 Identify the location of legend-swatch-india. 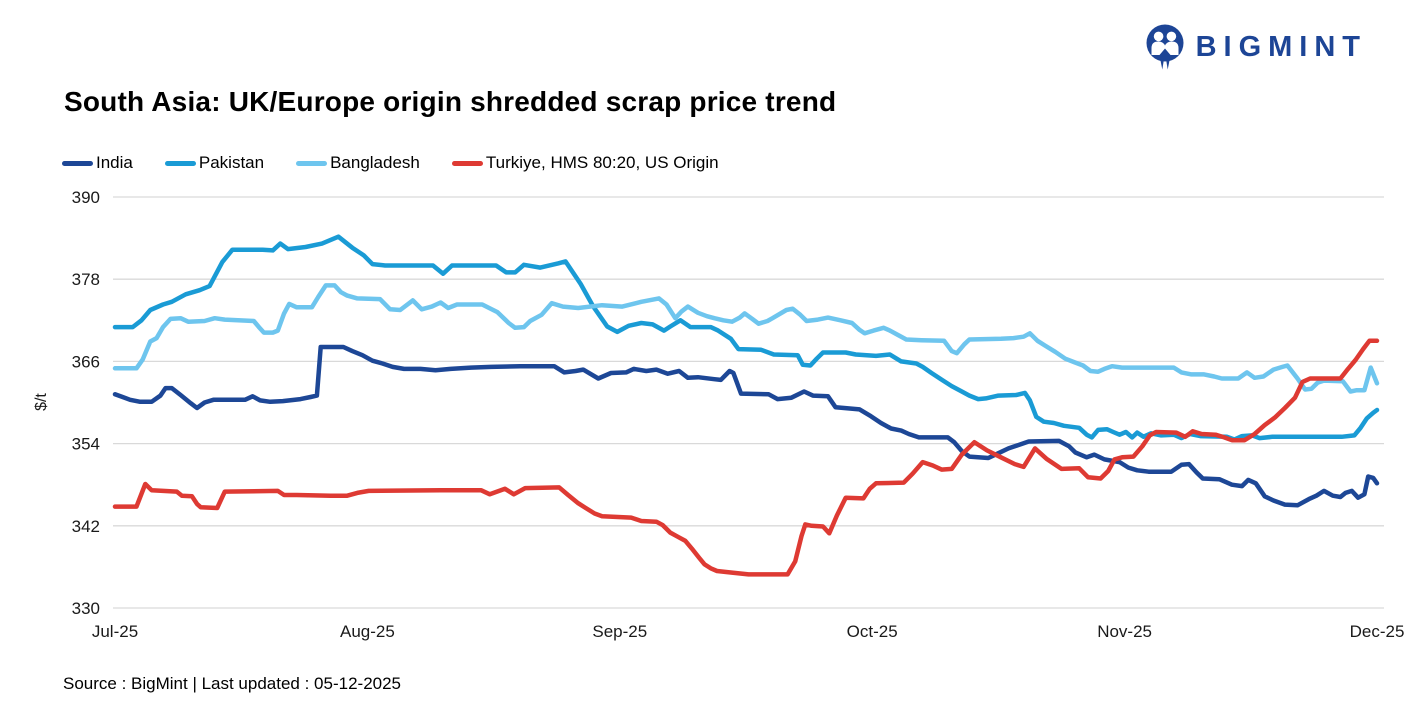
(77, 163).